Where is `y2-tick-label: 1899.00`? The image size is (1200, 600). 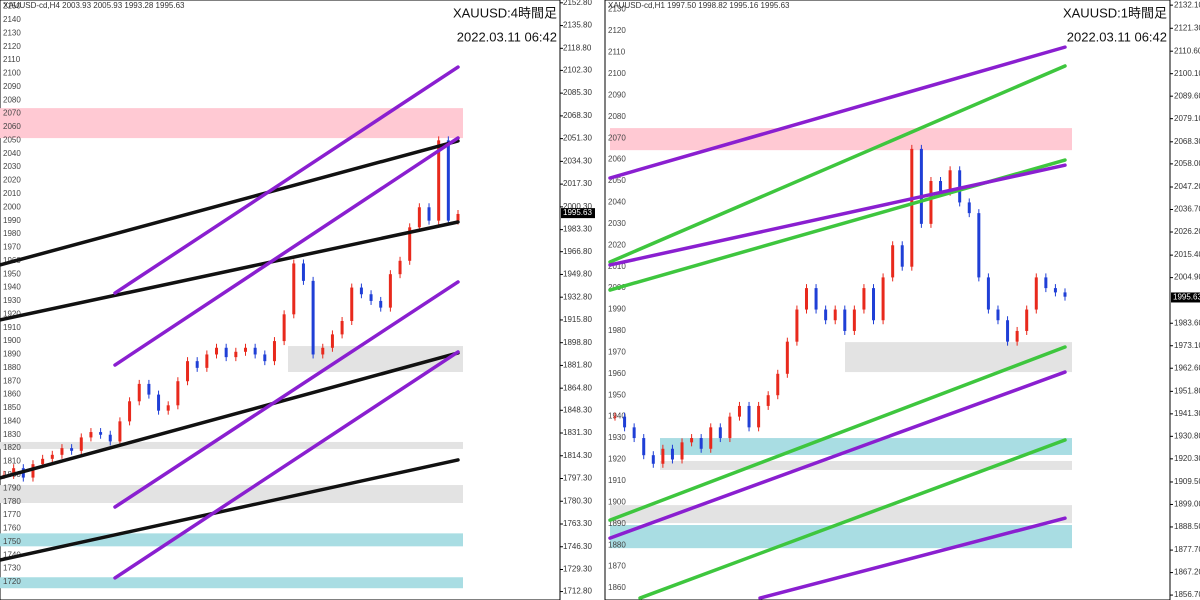
y2-tick-label: 1899.00 is located at coordinates (1187, 504).